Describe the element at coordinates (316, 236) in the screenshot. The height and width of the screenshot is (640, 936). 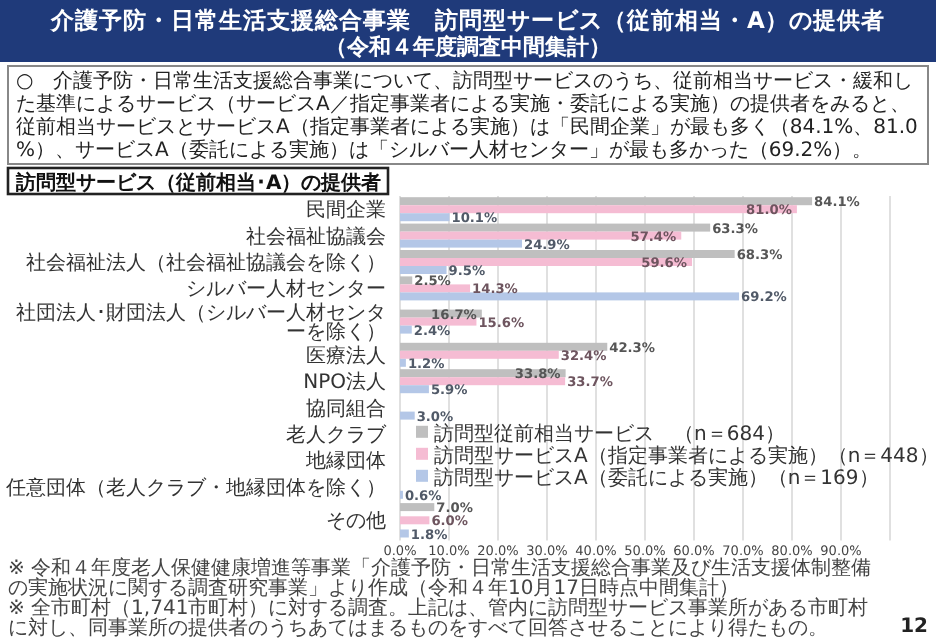
I see `y-tick-label: 社会福祉協議会` at that location.